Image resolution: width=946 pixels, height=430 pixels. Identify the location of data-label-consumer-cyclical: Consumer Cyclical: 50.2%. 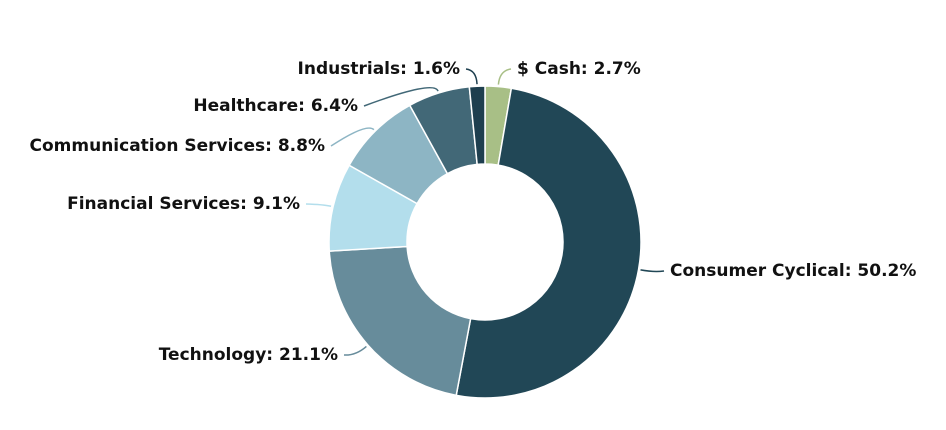
(793, 271).